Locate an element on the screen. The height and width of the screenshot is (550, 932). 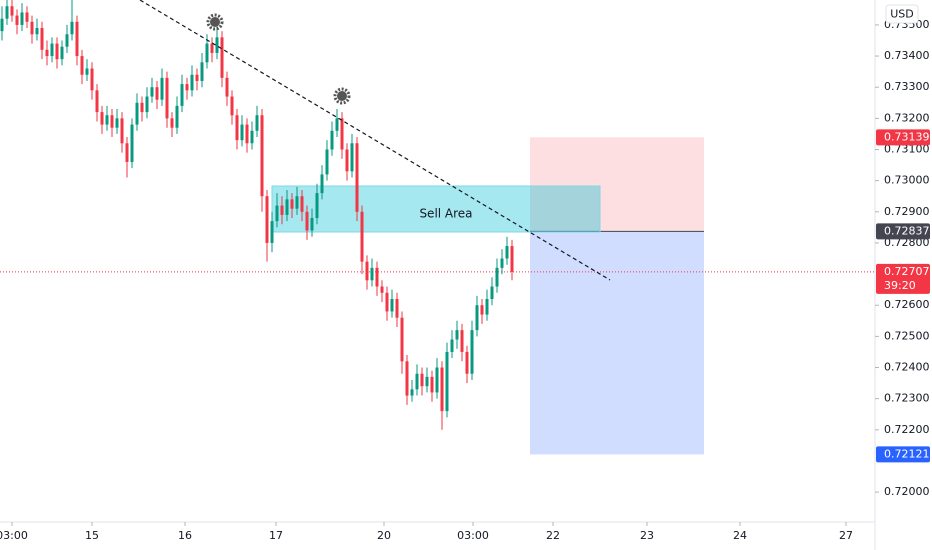
x-tick-label: 16 is located at coordinates (185, 535).